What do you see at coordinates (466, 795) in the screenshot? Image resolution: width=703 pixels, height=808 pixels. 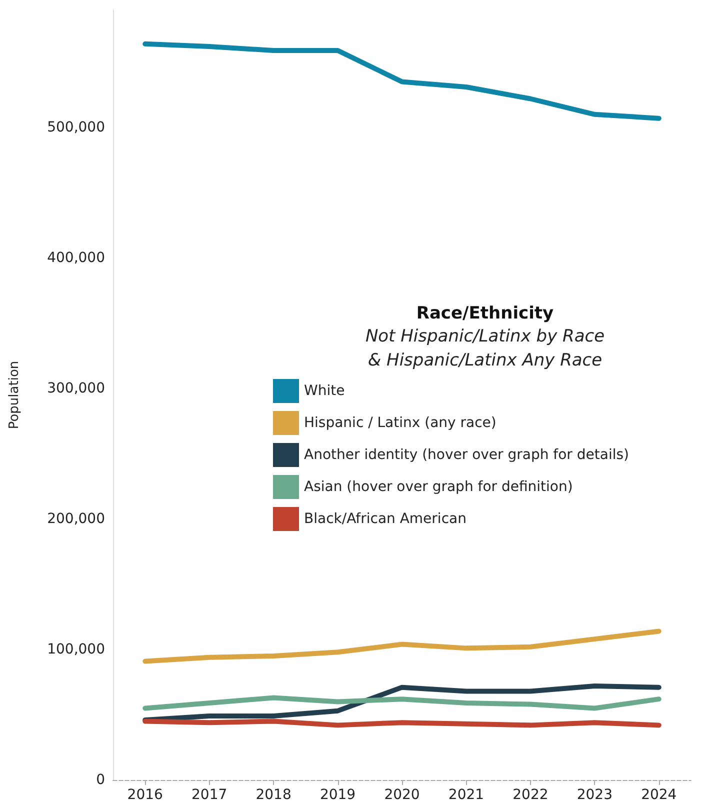 I see `x-tick-label: 2021` at bounding box center [466, 795].